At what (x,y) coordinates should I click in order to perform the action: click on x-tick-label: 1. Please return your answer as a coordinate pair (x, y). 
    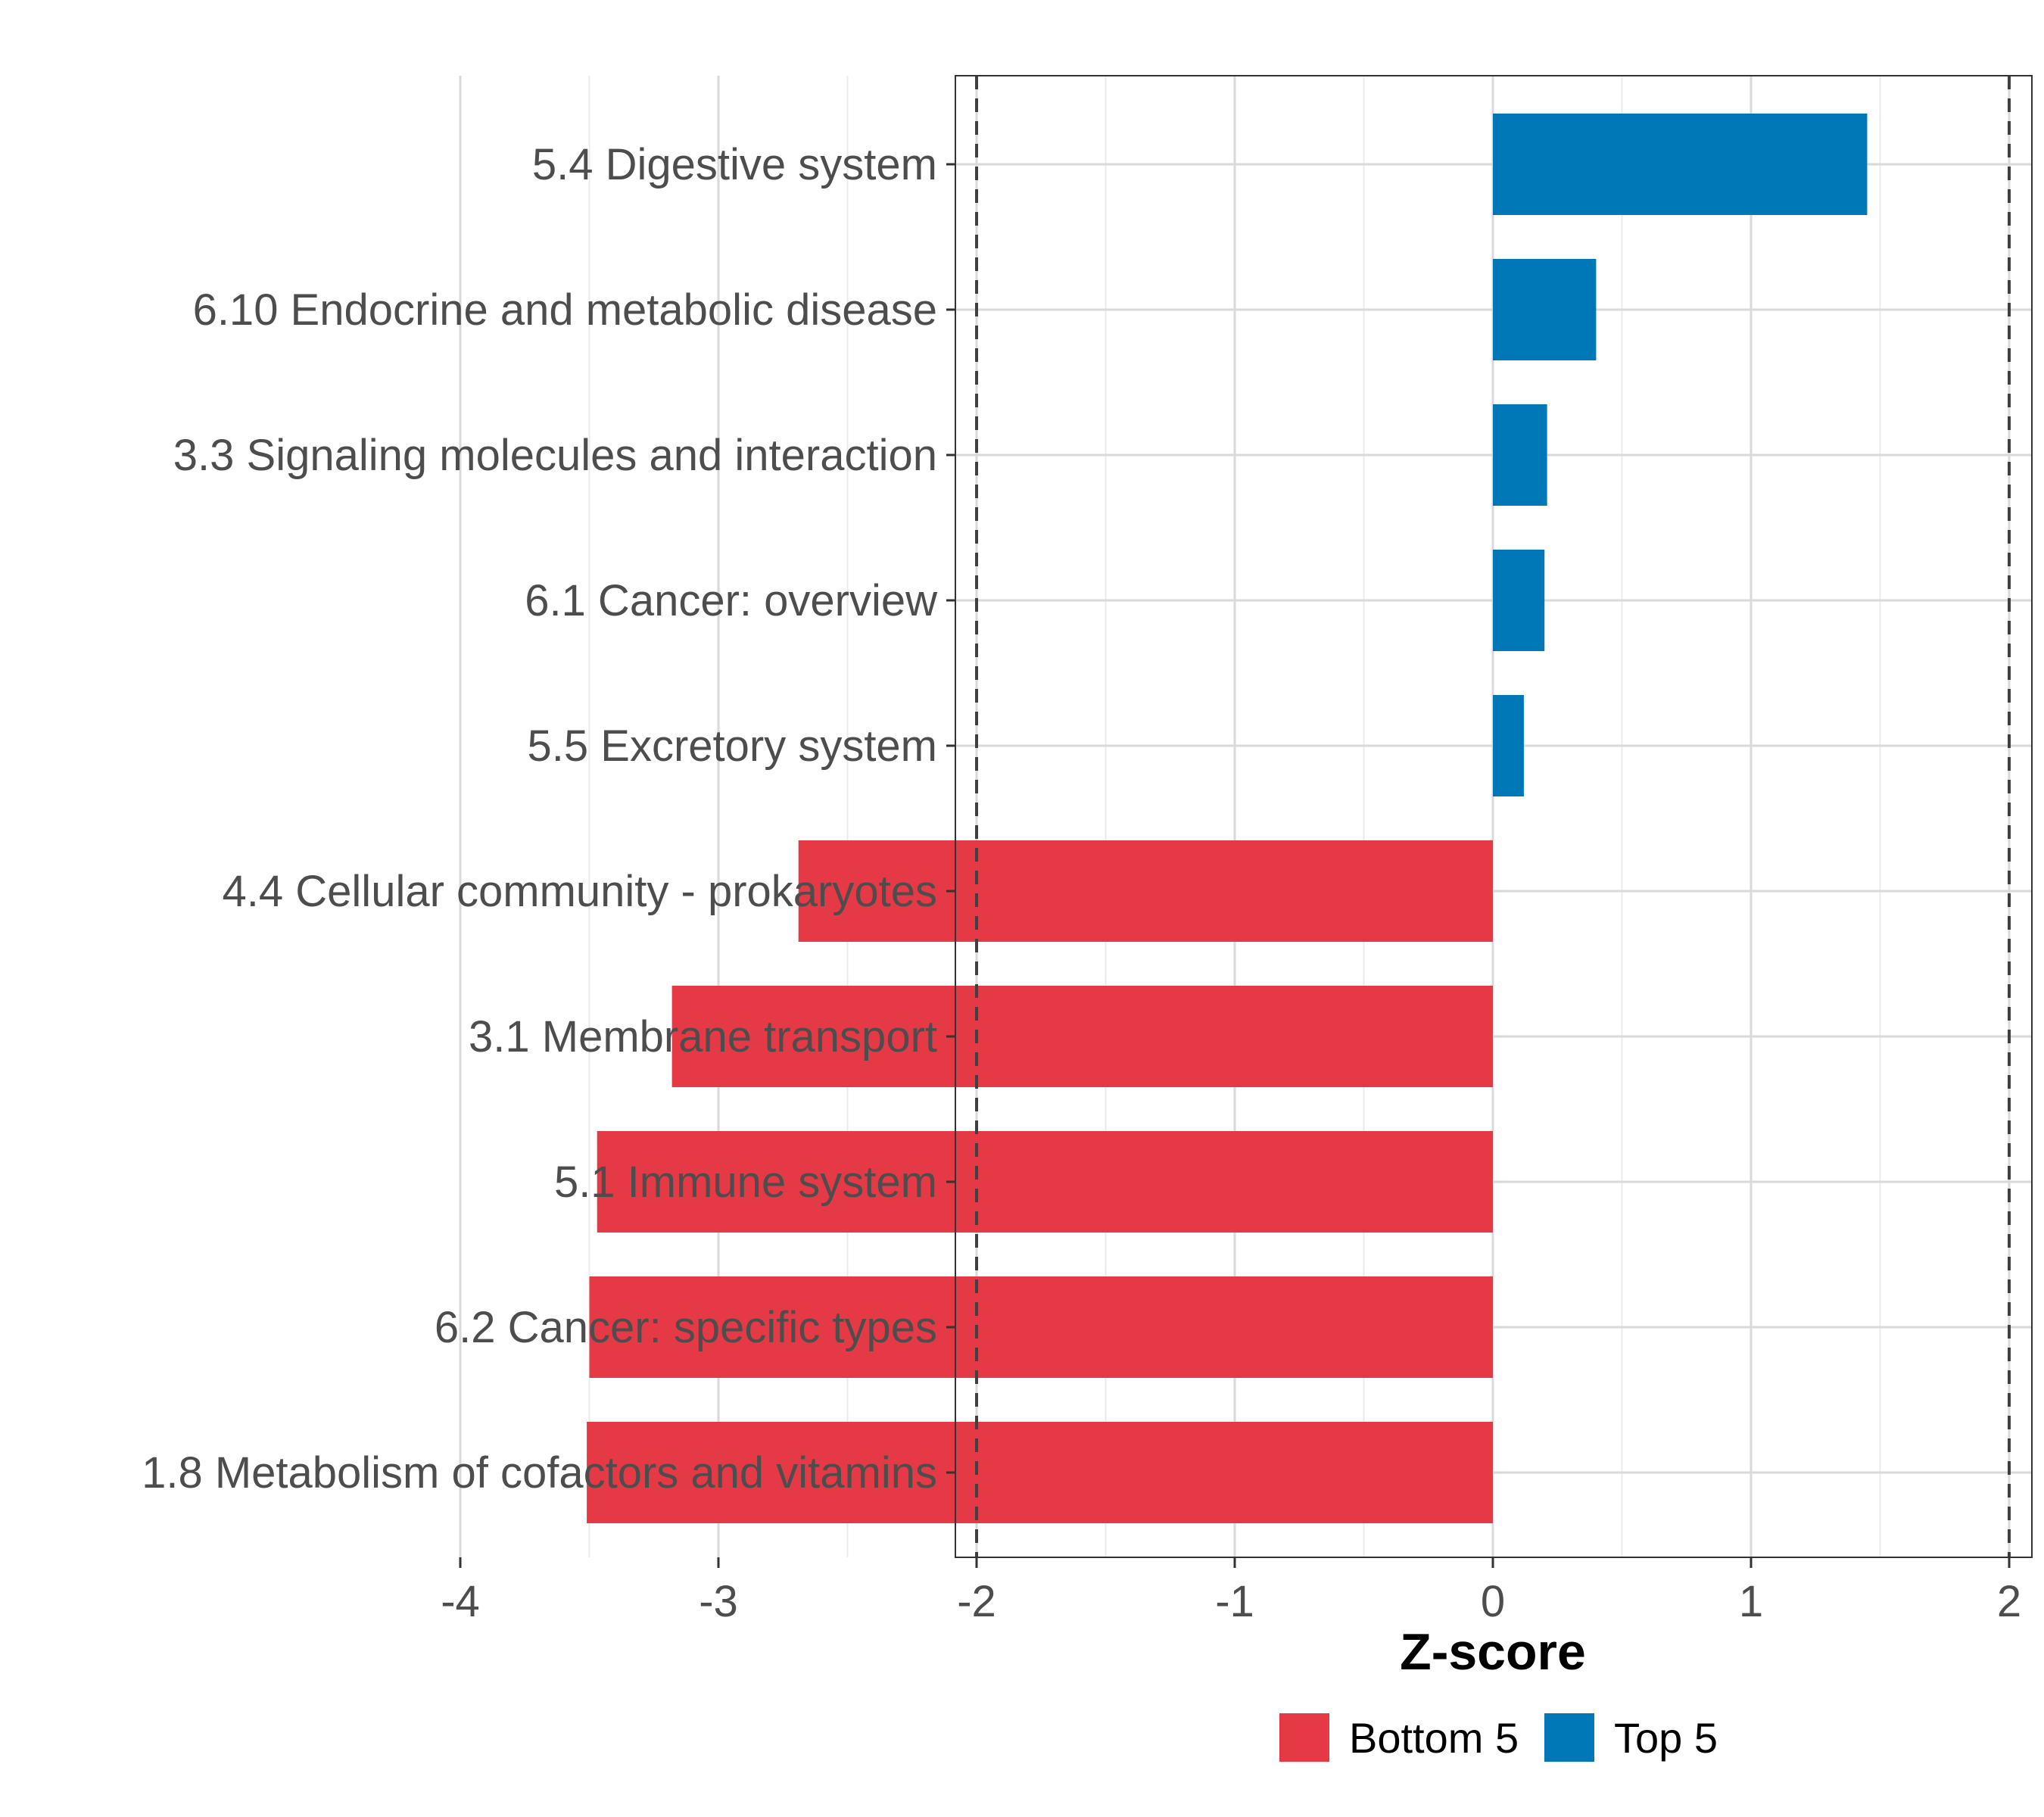
    Looking at the image, I should click on (1751, 1601).